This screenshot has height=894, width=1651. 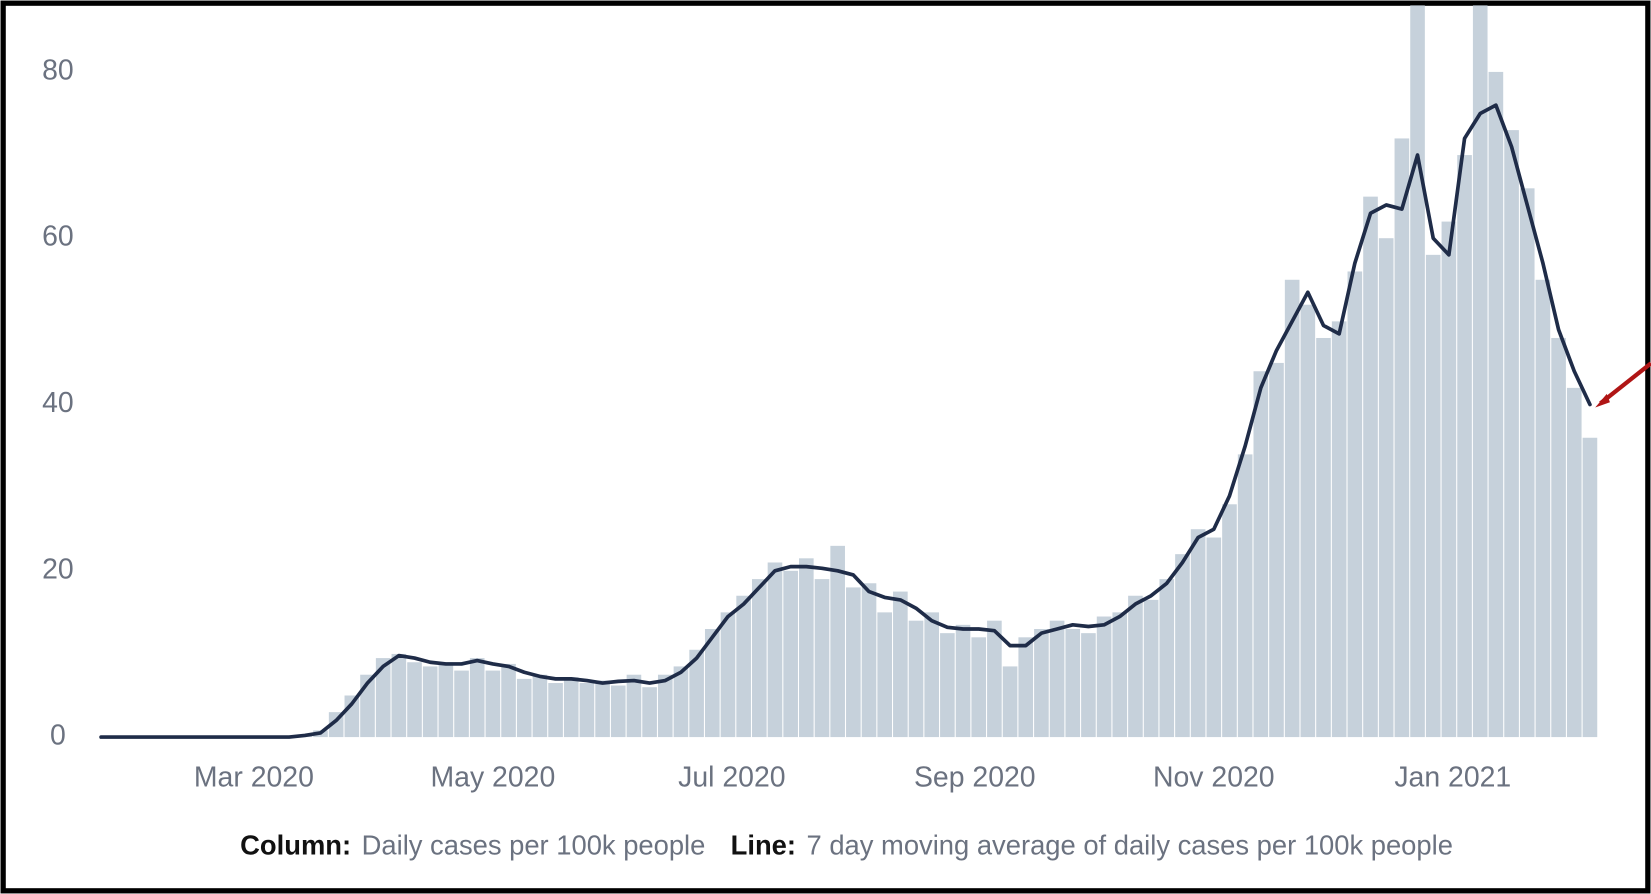 I want to click on y-tick-label: 60, so click(x=58, y=237).